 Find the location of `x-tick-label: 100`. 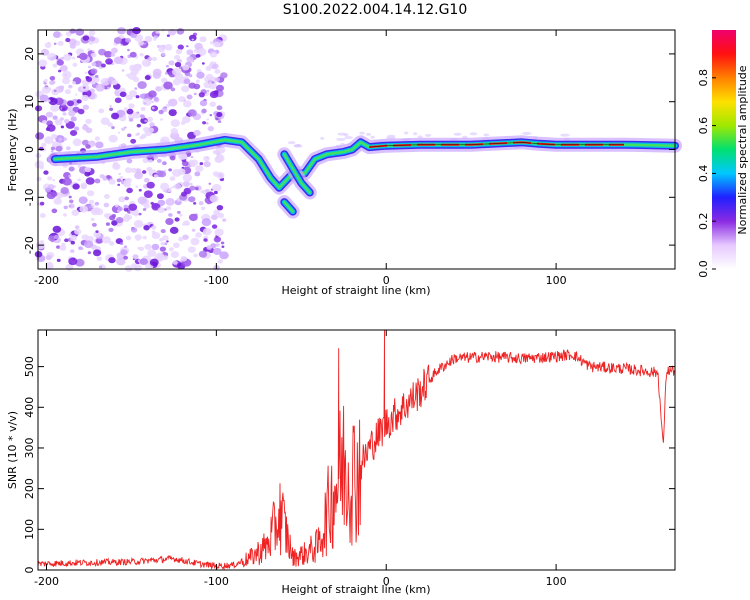

x-tick-label: 100 is located at coordinates (556, 581).